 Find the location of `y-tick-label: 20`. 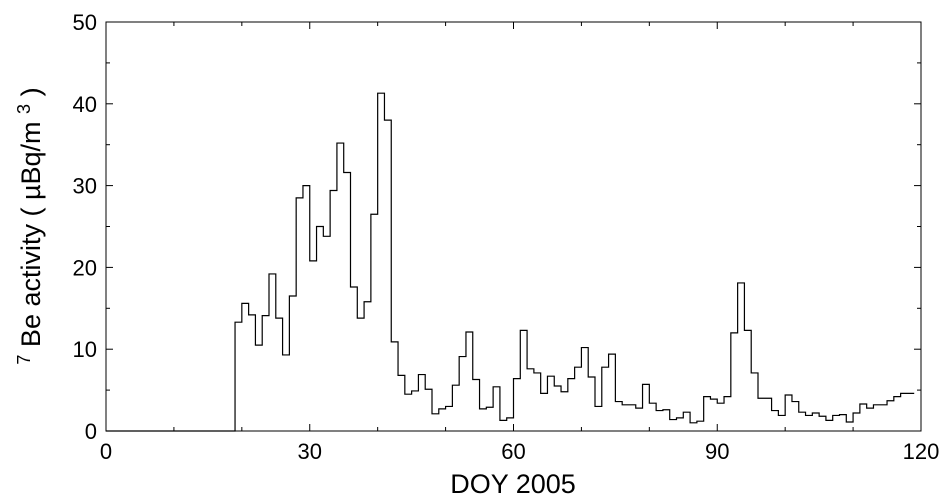

y-tick-label: 20 is located at coordinates (85, 267).